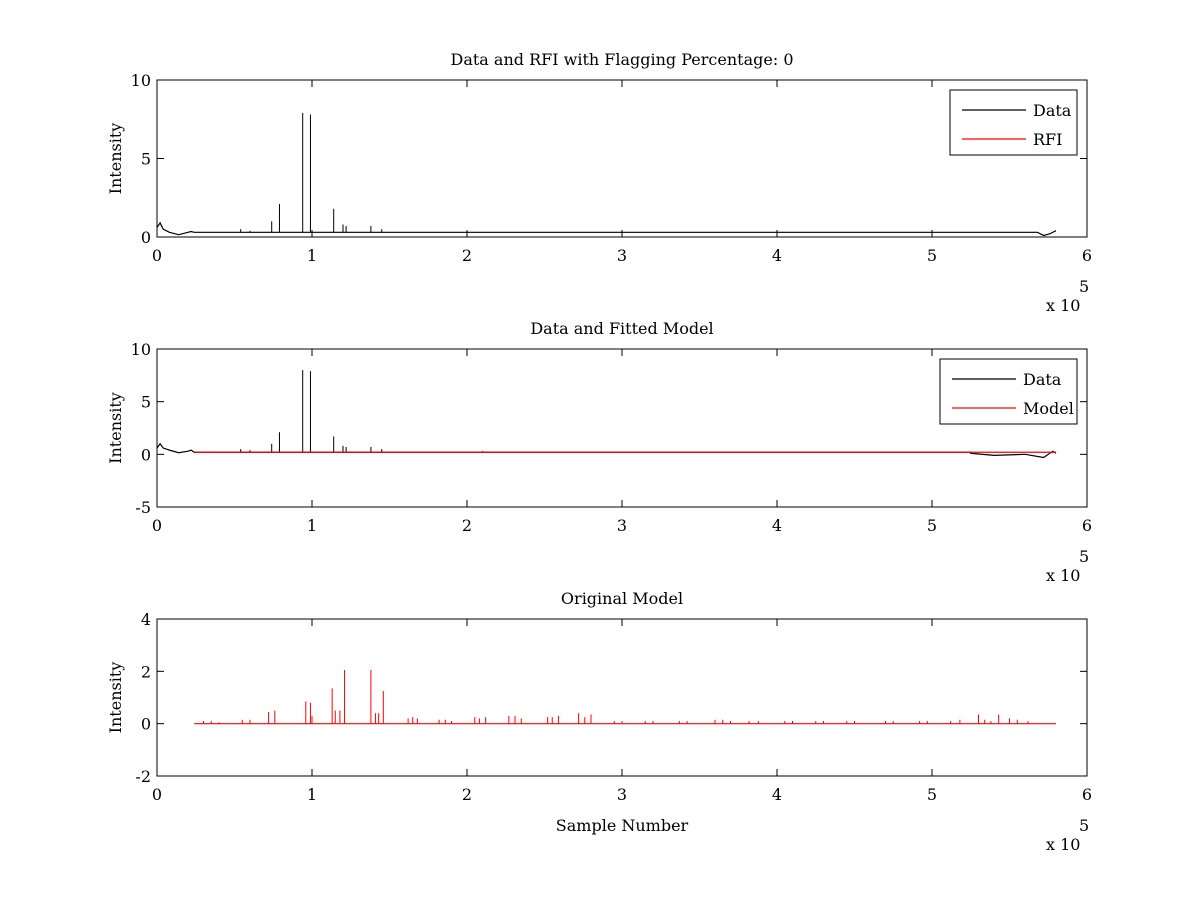  I want to click on chart-title: Data and Fitted Model, so click(621, 328).